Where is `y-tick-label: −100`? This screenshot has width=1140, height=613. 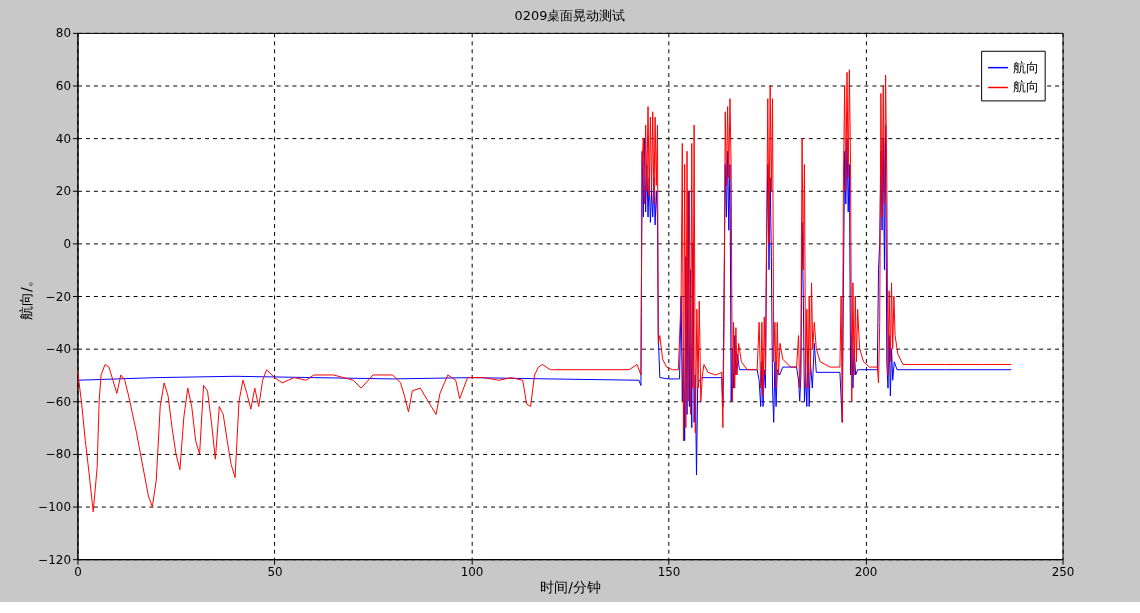
y-tick-label: −100 is located at coordinates (54, 507).